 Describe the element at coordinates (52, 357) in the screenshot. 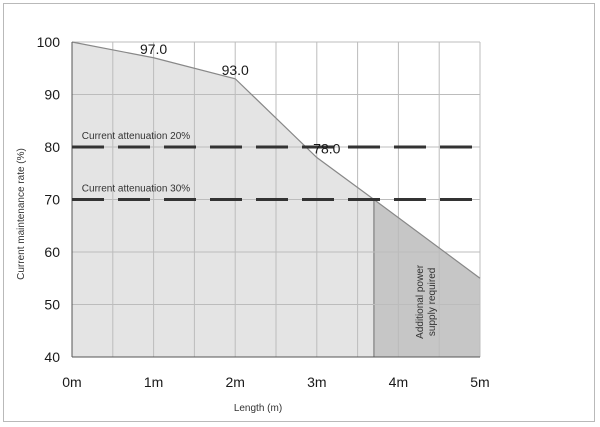

I see `y-tick-label: 40` at that location.